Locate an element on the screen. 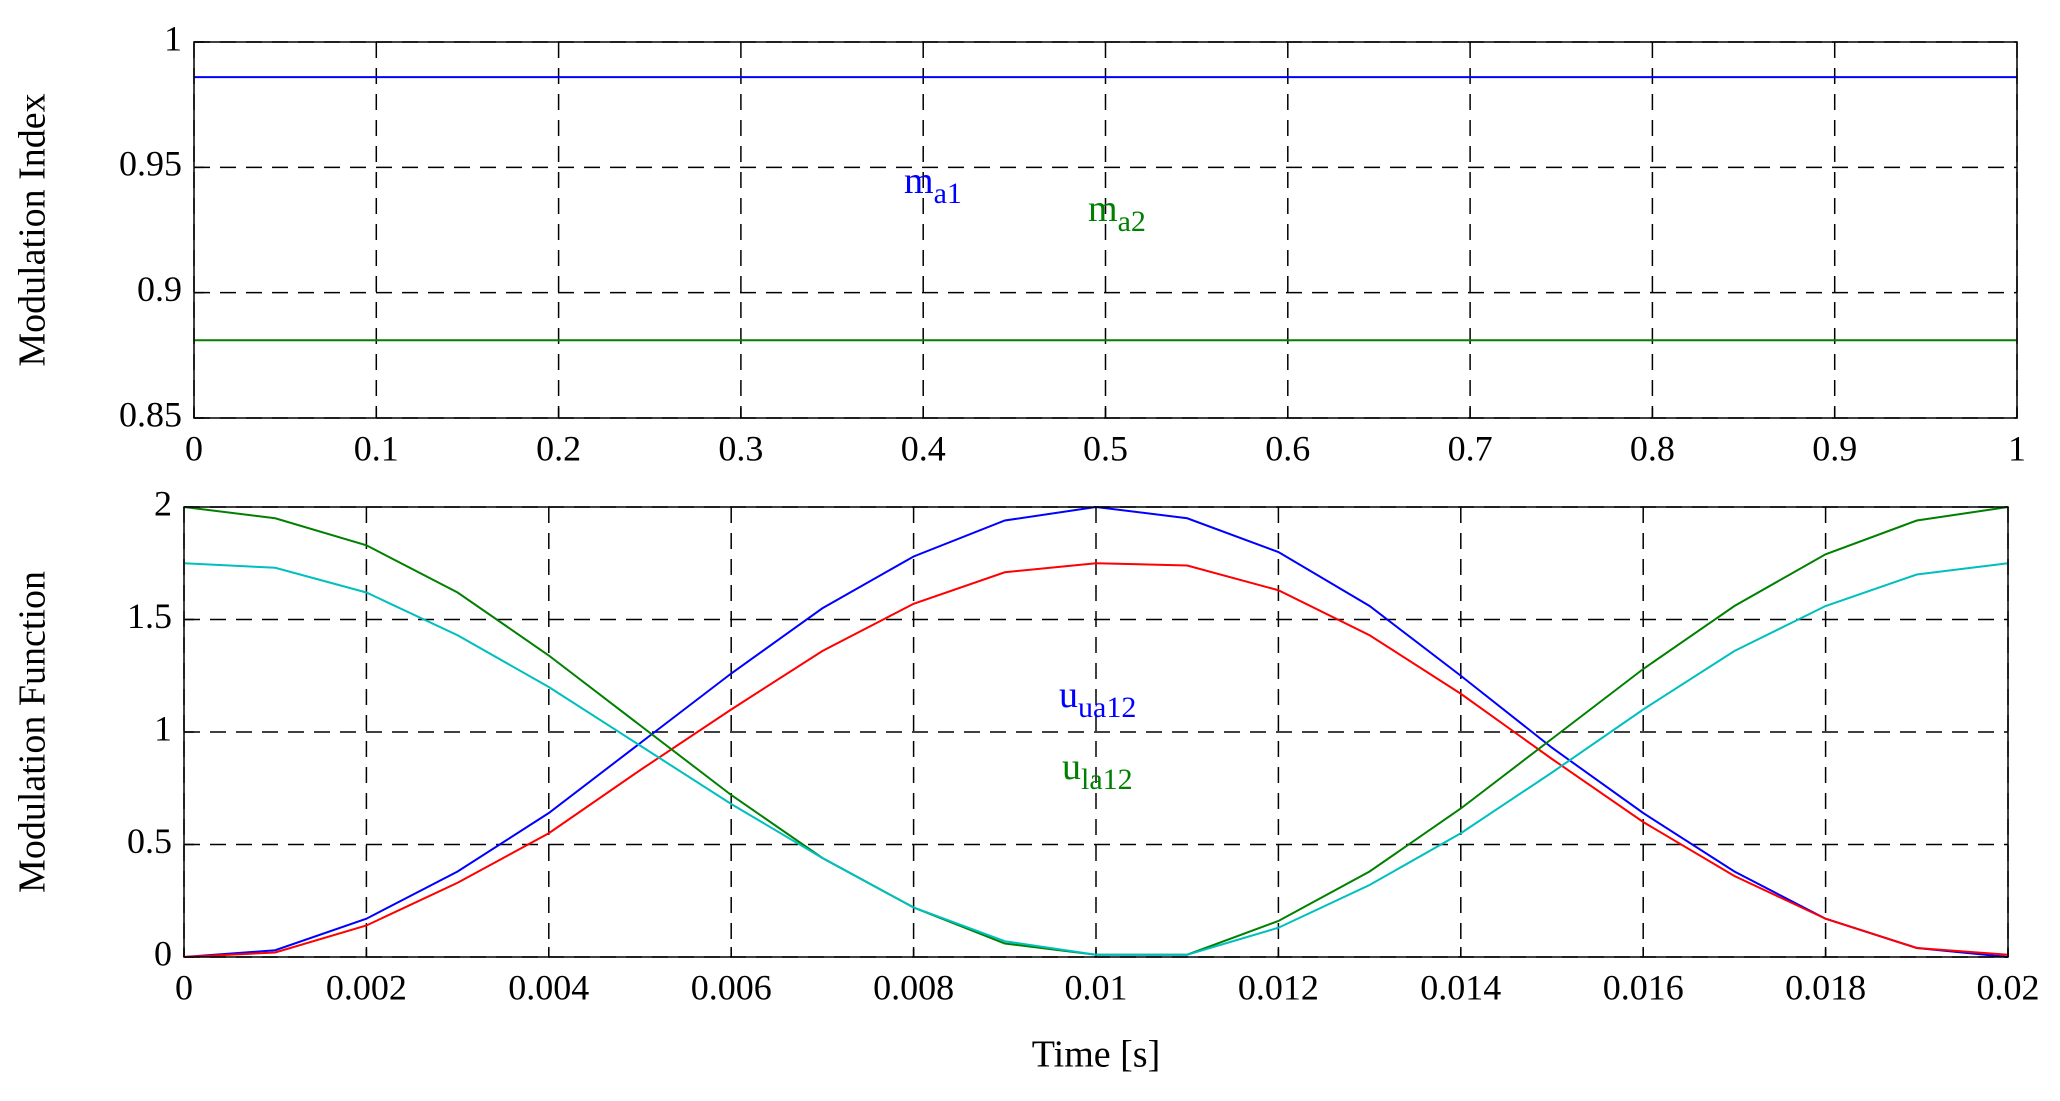 The height and width of the screenshot is (1101, 2060). annotation-sub: a2 is located at coordinates (1132, 221).